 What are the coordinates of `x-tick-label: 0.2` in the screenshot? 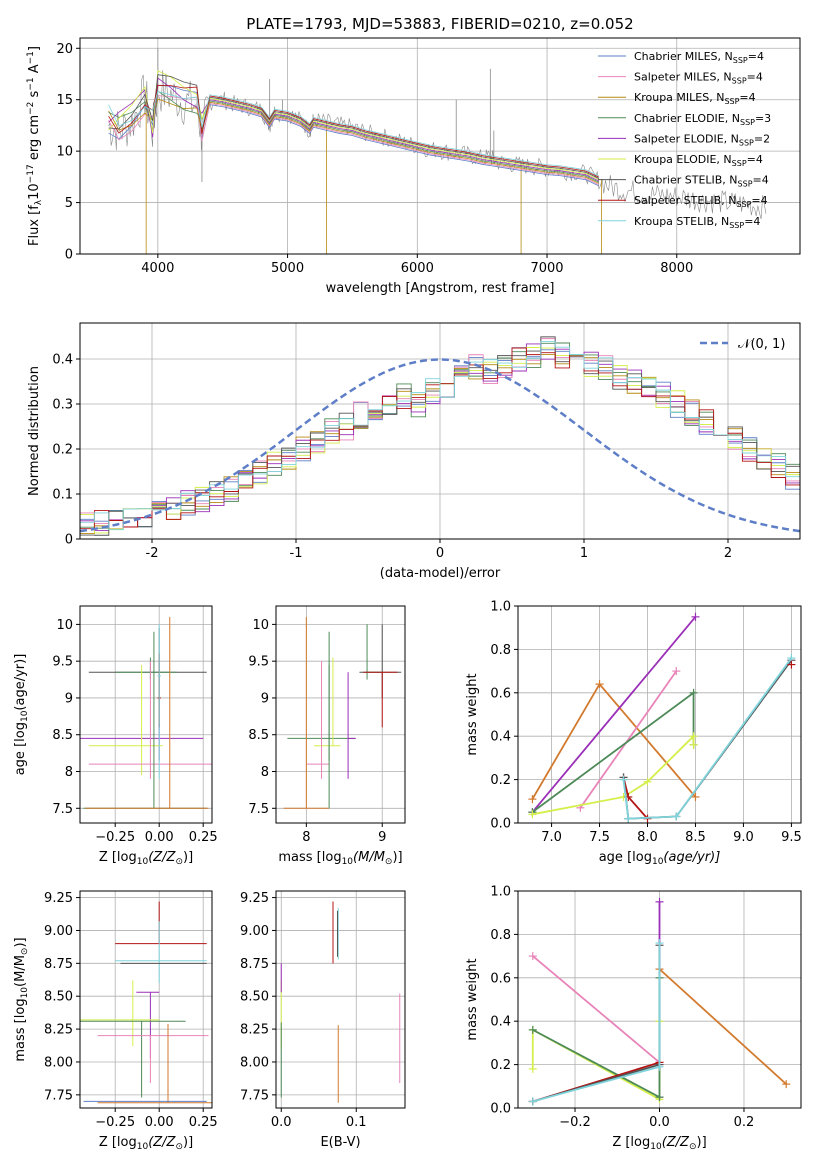 It's located at (744, 1122).